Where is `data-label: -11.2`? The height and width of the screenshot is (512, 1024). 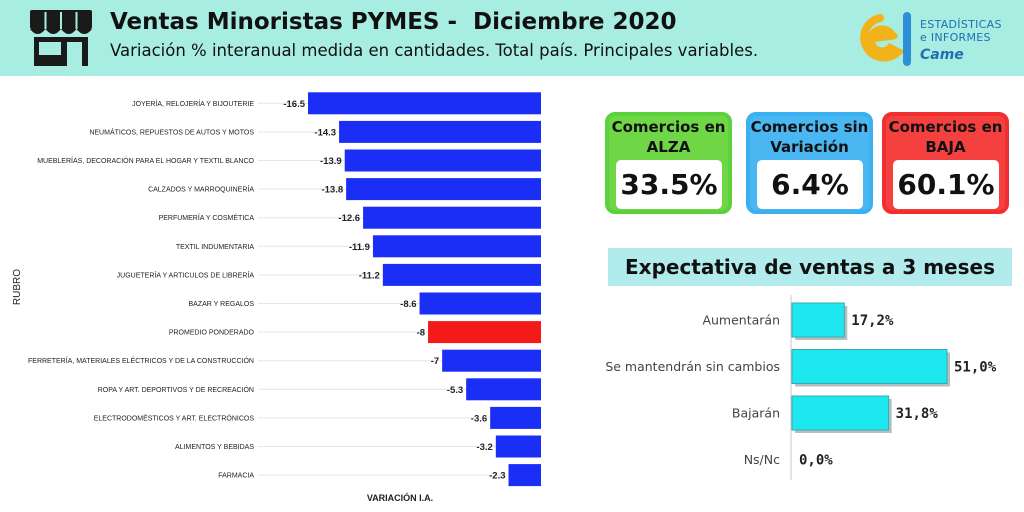 data-label: -11.2 is located at coordinates (369, 275).